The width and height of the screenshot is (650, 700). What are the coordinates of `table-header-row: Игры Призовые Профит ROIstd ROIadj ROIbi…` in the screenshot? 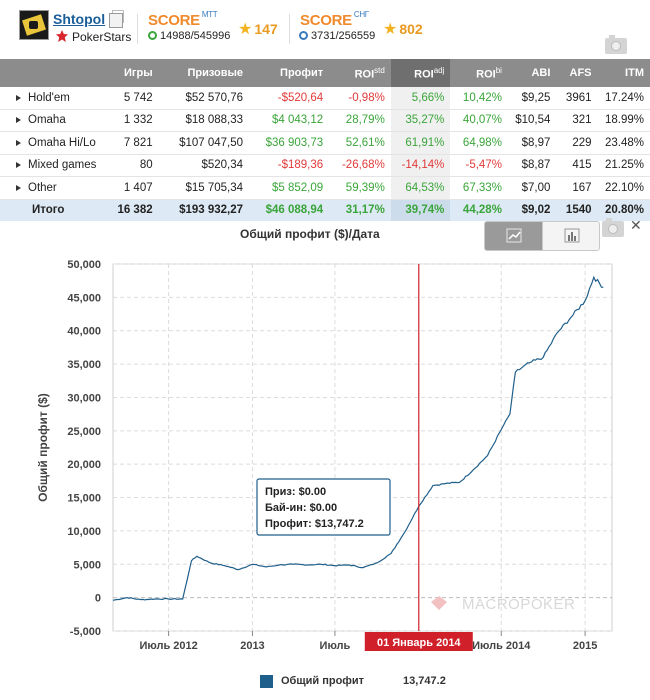 It's located at (325, 73).